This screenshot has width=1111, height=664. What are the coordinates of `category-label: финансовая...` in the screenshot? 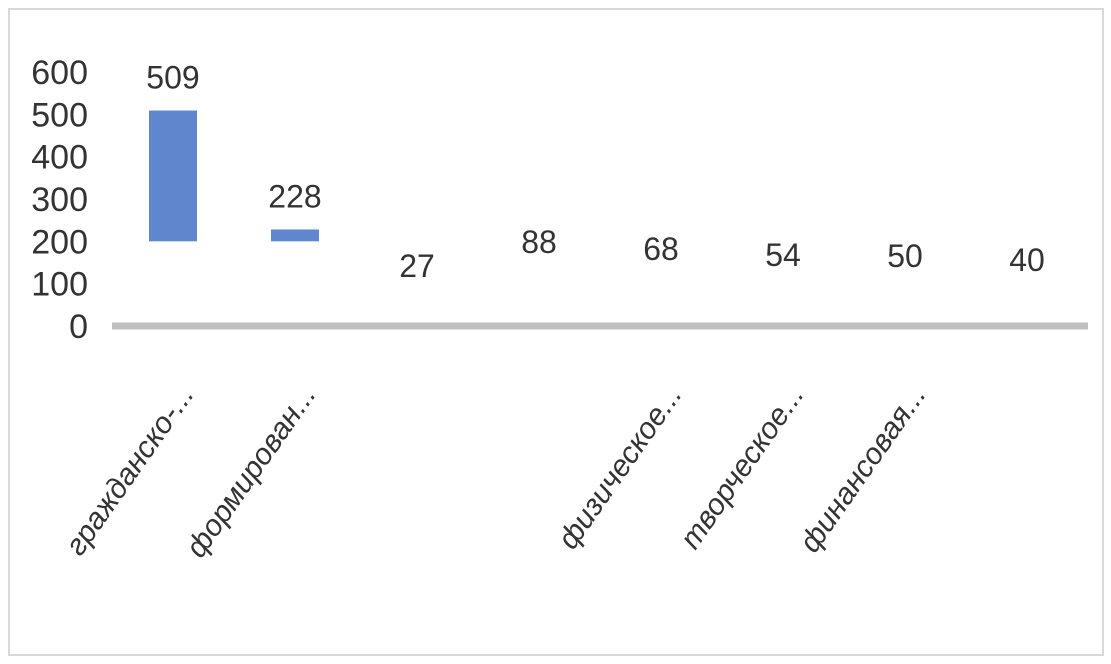 It's located at (862, 468).